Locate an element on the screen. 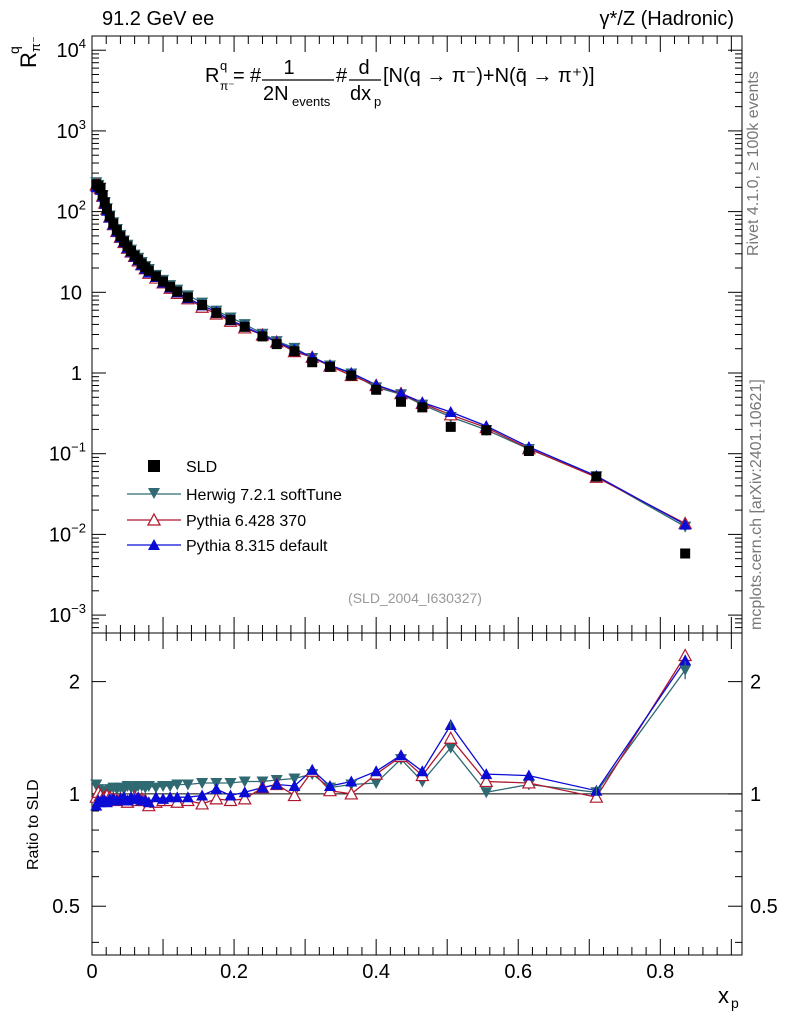 The width and height of the screenshot is (786, 1024). ratio-tick-label-right: 0.5 is located at coordinates (764, 907).